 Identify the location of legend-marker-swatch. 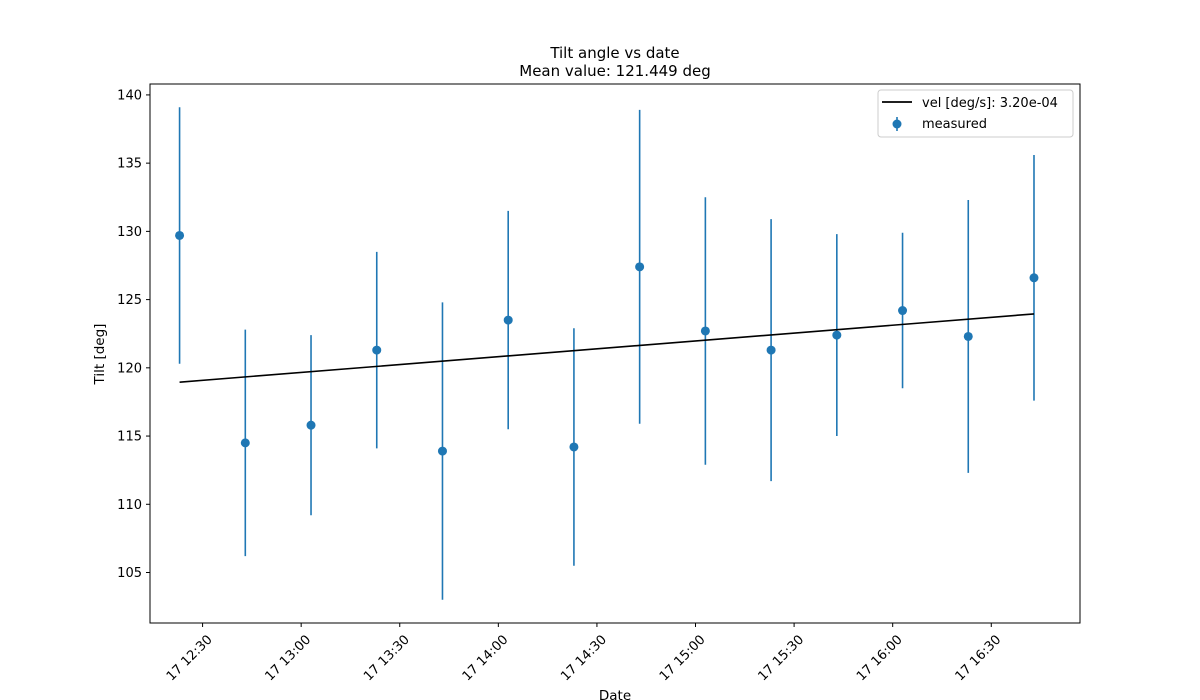
(897, 124).